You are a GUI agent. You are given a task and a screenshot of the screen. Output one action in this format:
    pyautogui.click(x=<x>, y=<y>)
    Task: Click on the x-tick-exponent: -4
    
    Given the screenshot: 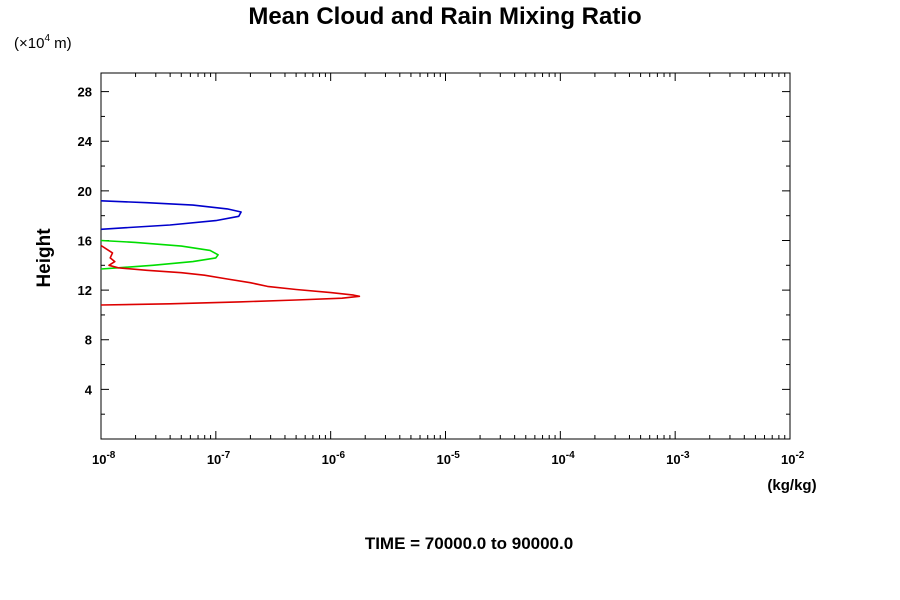 What is the action you would take?
    pyautogui.click(x=570, y=455)
    